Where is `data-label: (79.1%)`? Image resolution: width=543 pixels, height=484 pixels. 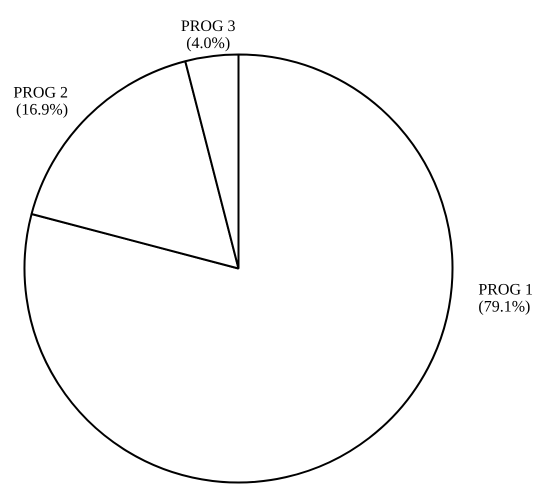 data-label: (79.1%) is located at coordinates (504, 307).